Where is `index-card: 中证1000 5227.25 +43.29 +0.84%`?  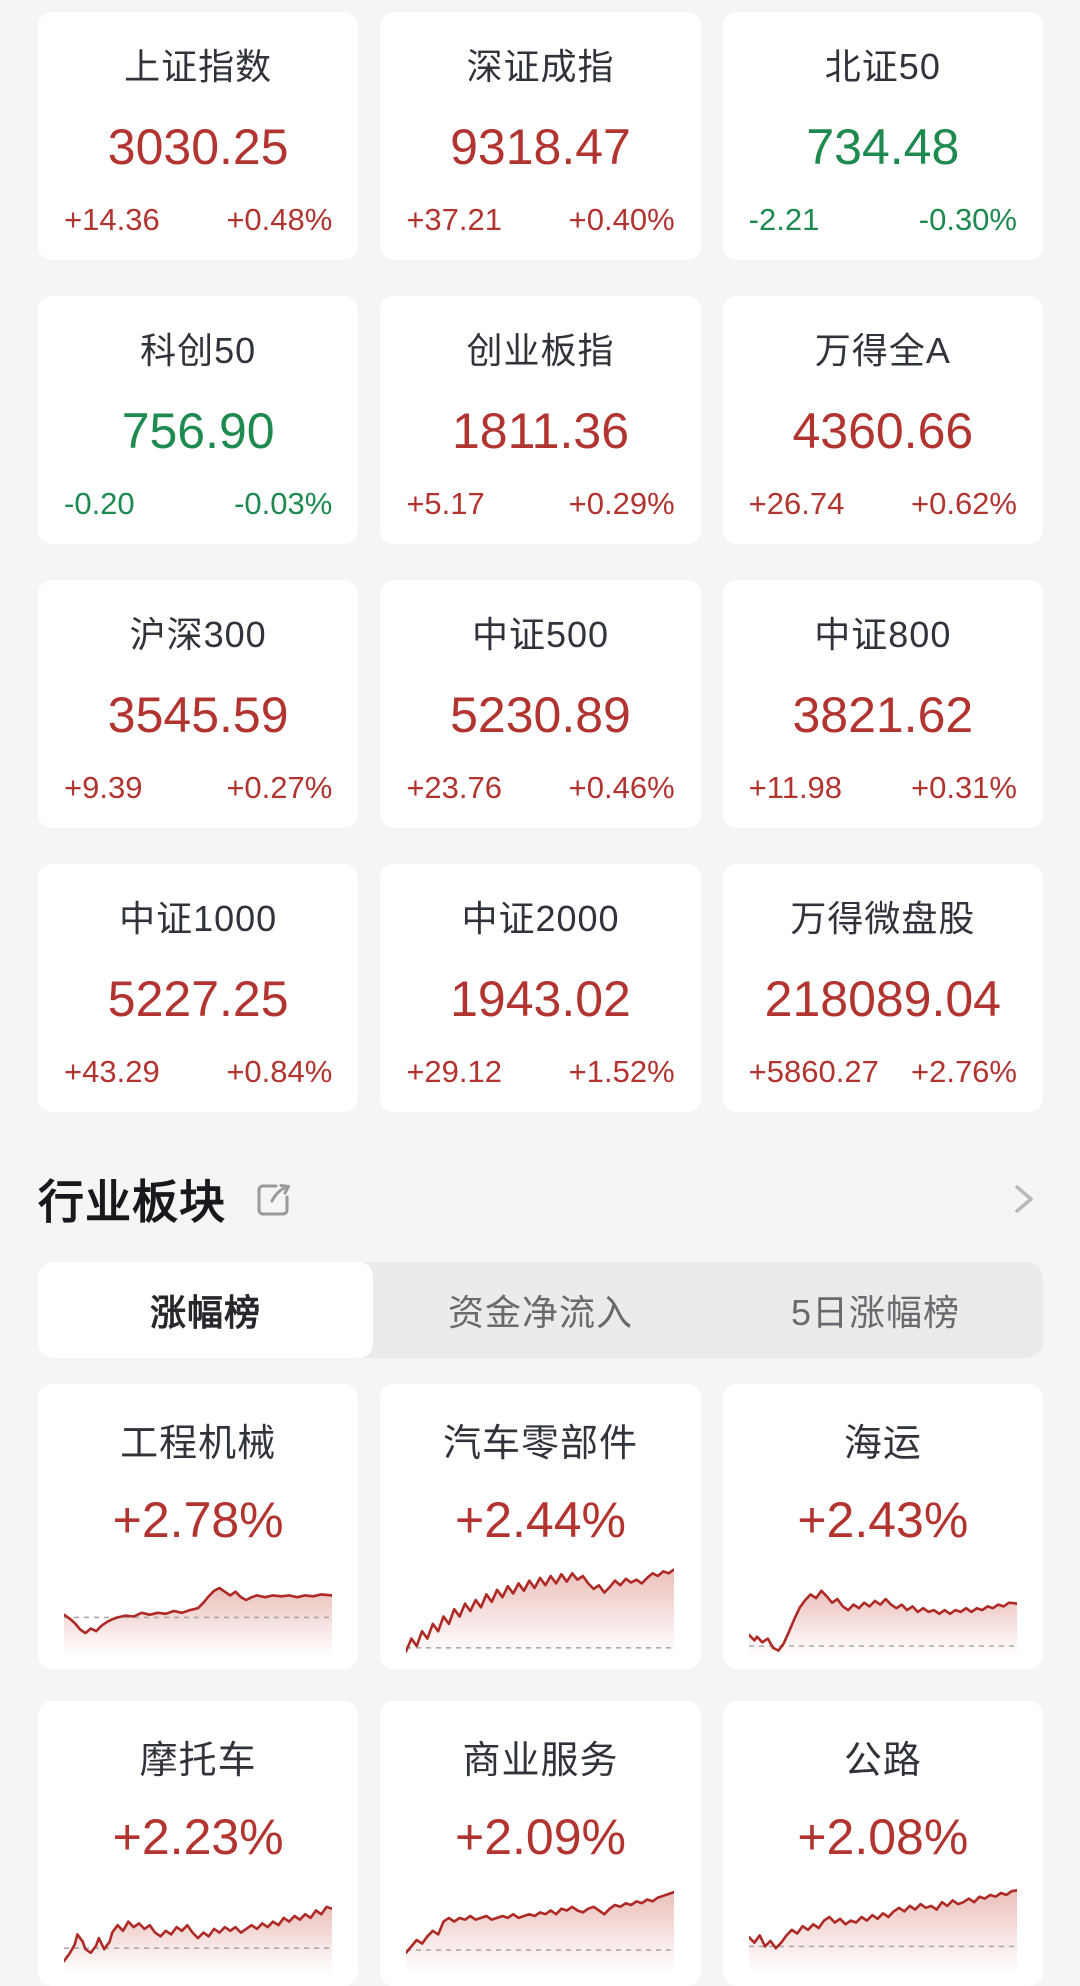
index-card: 中证1000 5227.25 +43.29 +0.84% is located at coordinates (198, 988).